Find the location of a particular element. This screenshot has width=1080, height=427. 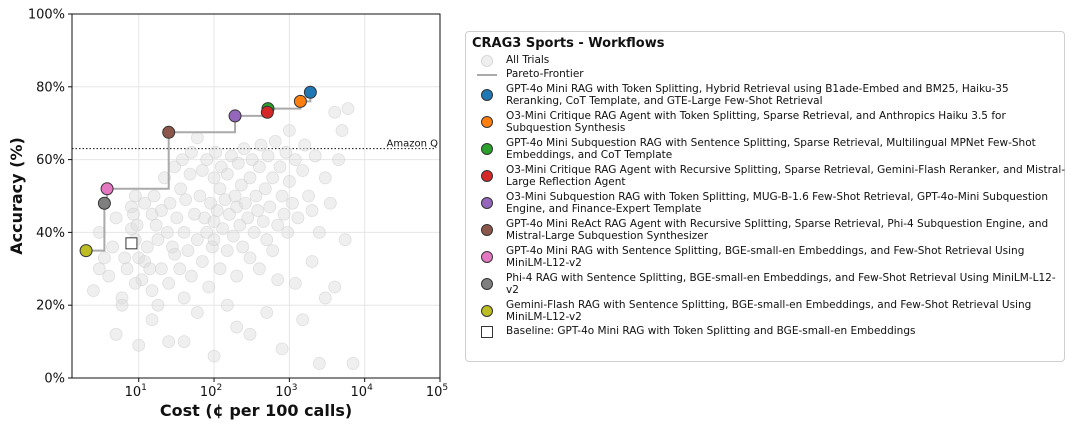

legend-item: Pareto-Frontier is located at coordinates (767, 74).